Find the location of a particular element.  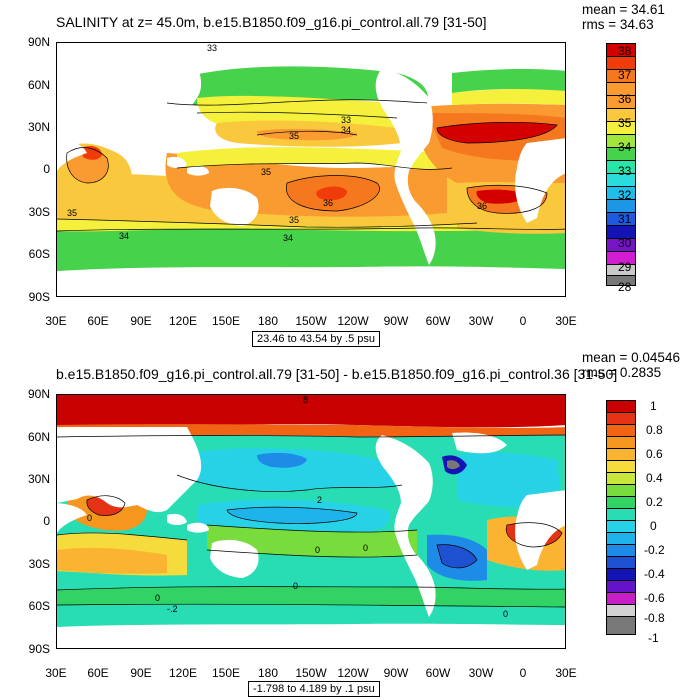

colorbar-label: 0.4 is located at coordinates (654, 478).